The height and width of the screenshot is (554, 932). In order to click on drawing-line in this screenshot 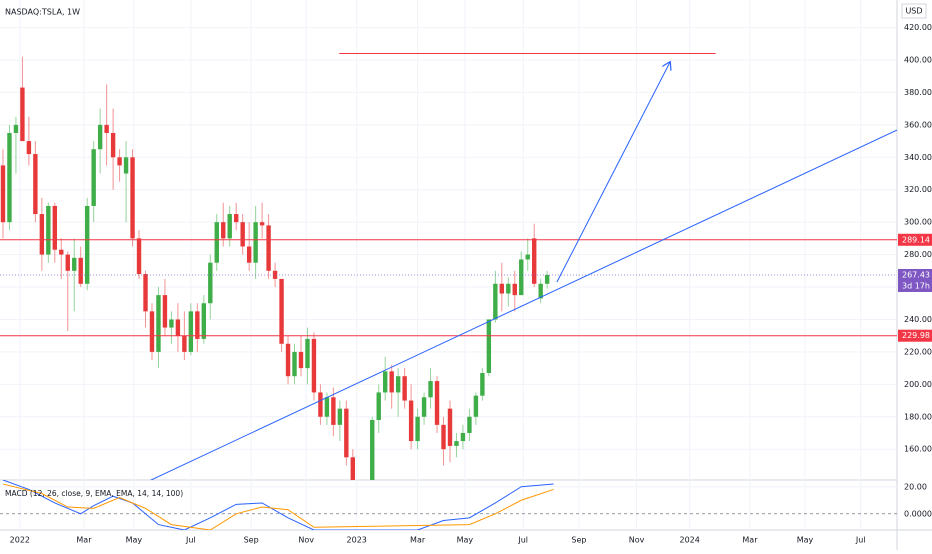, I will do `click(613, 172)`.